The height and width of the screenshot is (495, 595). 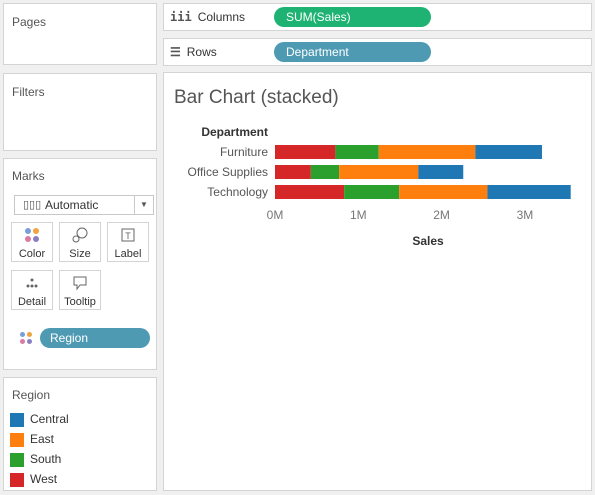 I want to click on category-label: Office Supplies, so click(x=228, y=172).